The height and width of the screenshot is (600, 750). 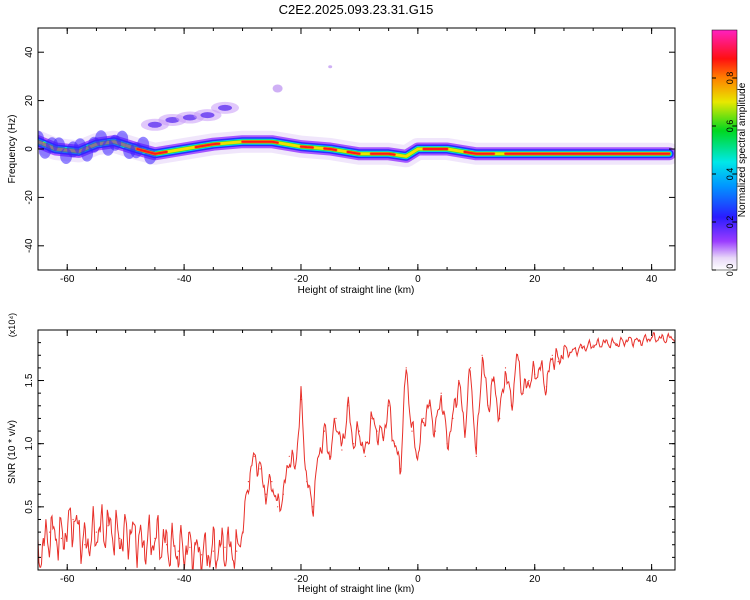 I want to click on colorbar-tick-label: 0.0, so click(x=730, y=270).